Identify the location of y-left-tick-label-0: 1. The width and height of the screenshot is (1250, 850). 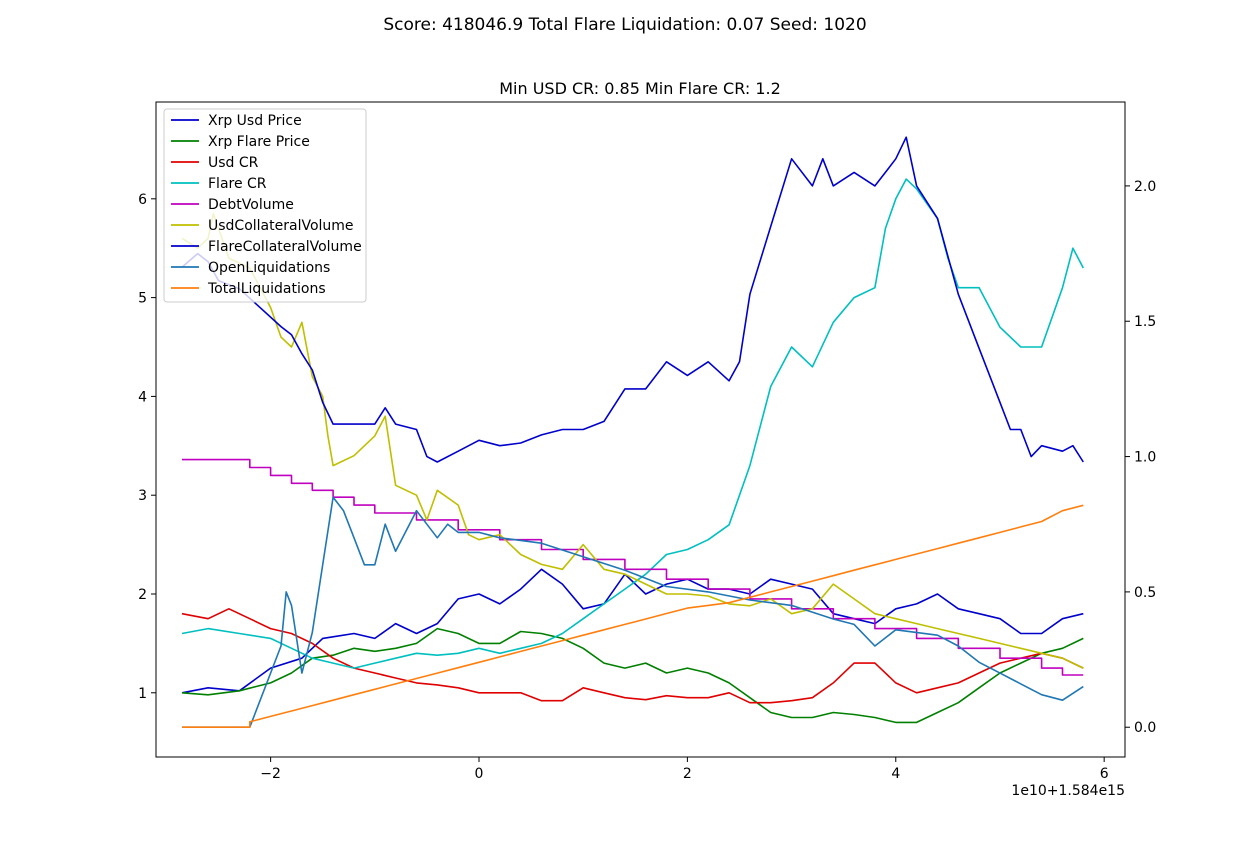
(142, 694).